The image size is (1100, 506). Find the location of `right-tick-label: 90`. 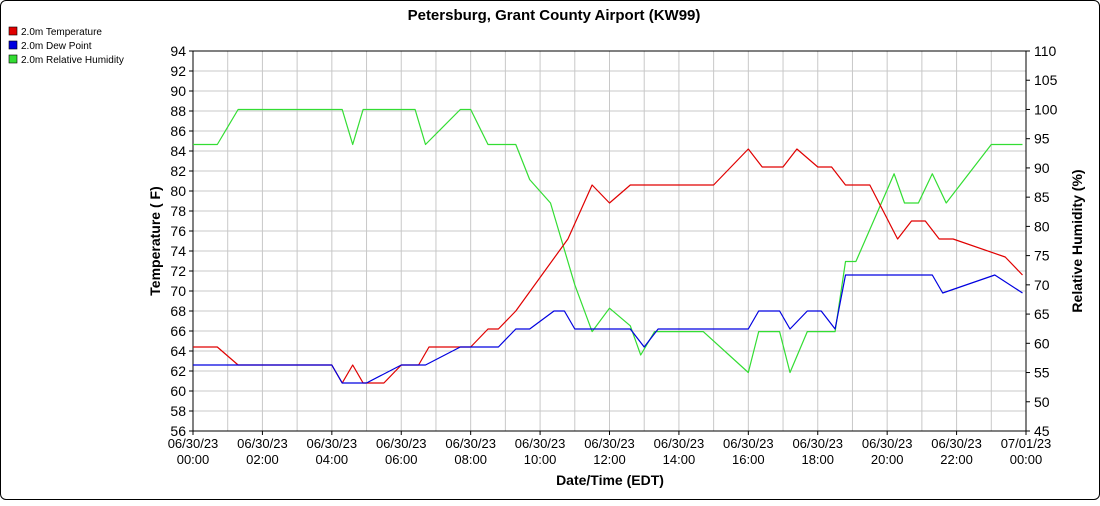

right-tick-label: 90 is located at coordinates (1042, 168).